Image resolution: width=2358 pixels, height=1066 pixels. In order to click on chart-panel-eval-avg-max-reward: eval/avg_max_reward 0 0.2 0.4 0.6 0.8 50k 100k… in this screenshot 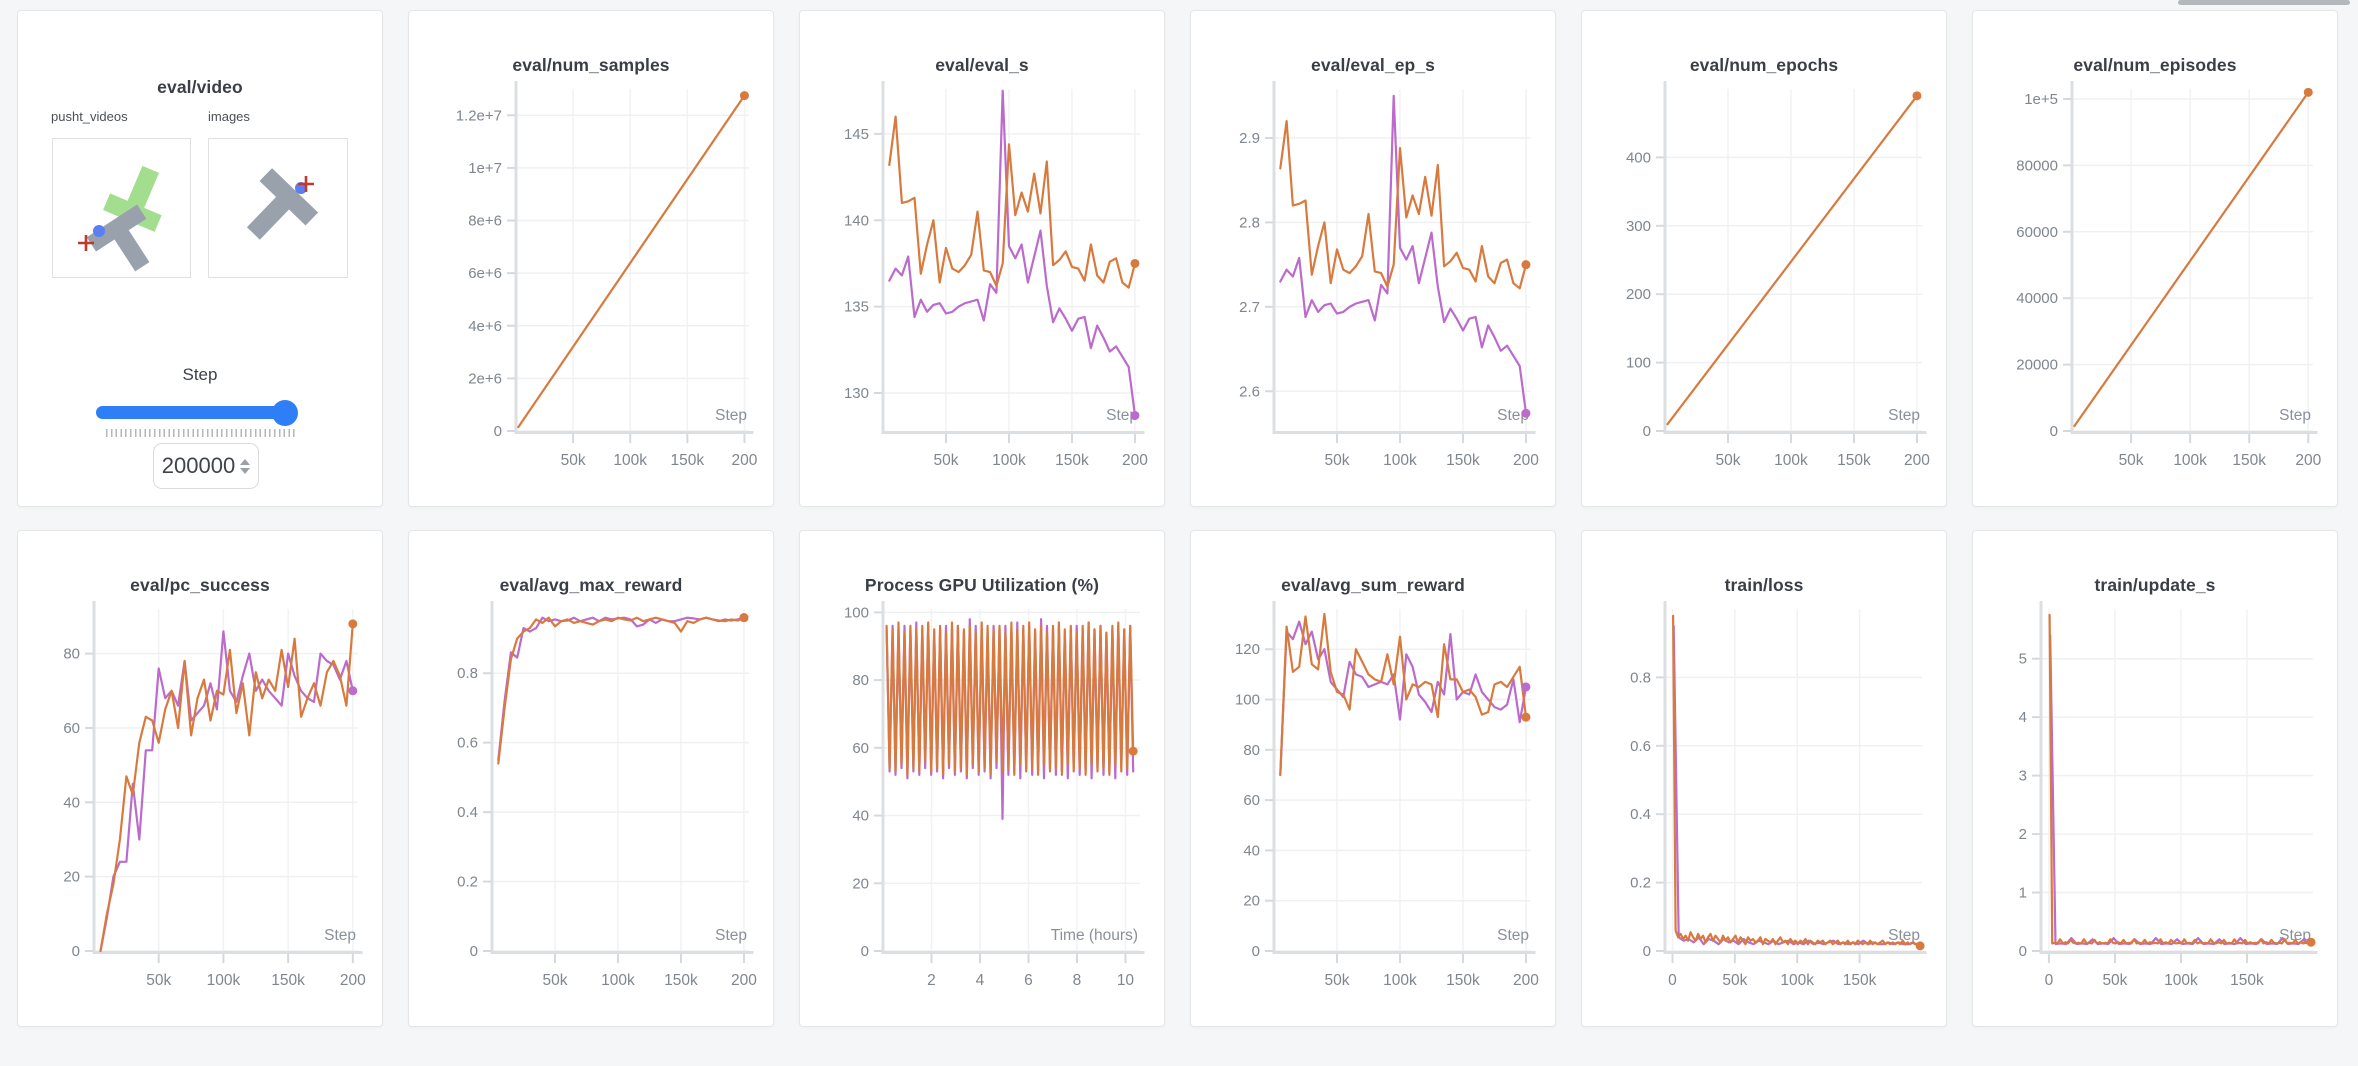, I will do `click(591, 778)`.